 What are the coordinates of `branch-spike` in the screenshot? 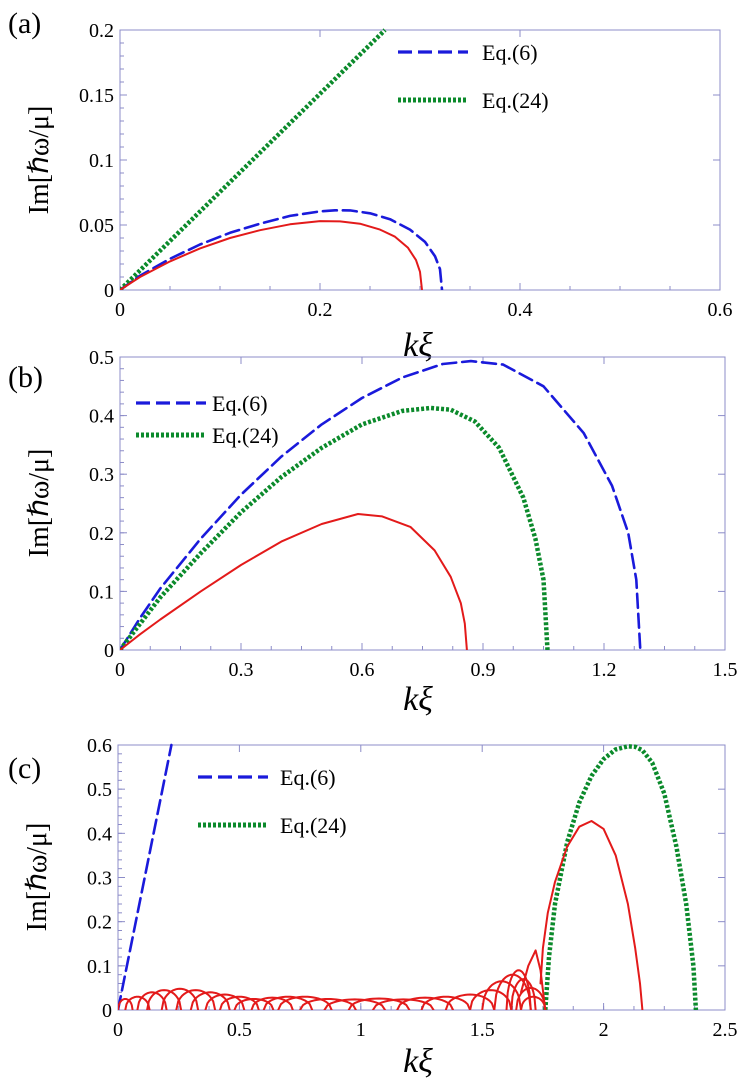 It's located at (533, 979).